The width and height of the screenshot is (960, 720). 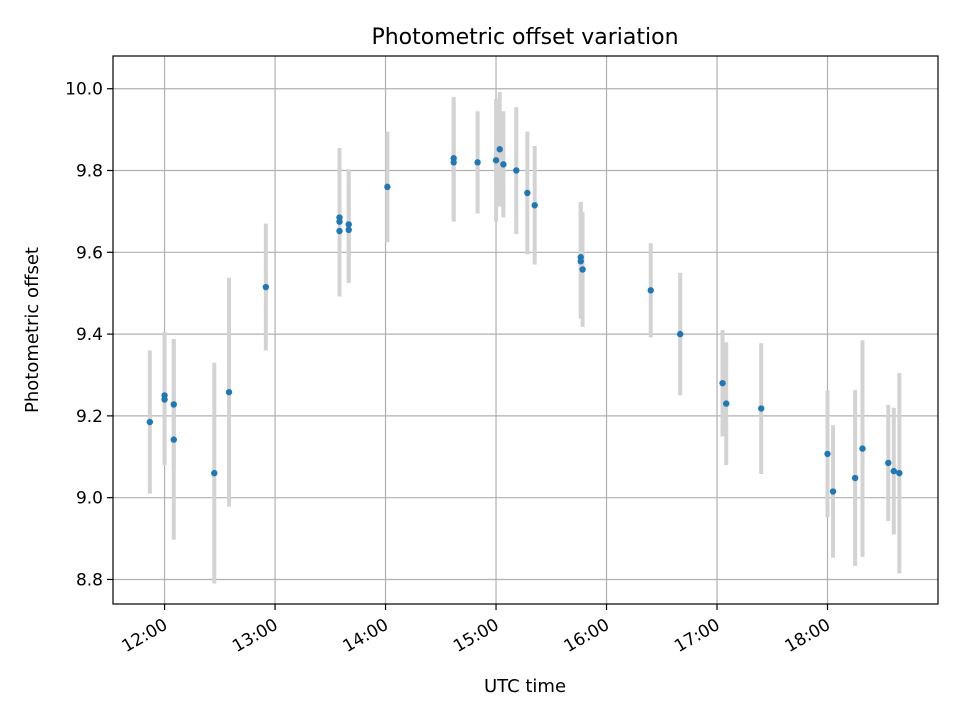 I want to click on y-axis-label: Photometric offset, so click(x=32, y=330).